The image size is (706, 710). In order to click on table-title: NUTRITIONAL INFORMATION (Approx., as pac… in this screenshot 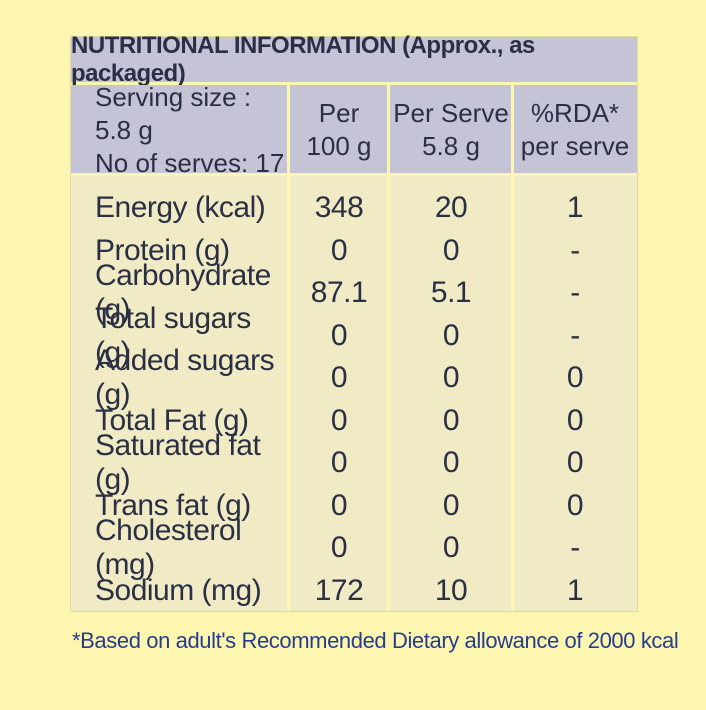, I will do `click(354, 59)`.